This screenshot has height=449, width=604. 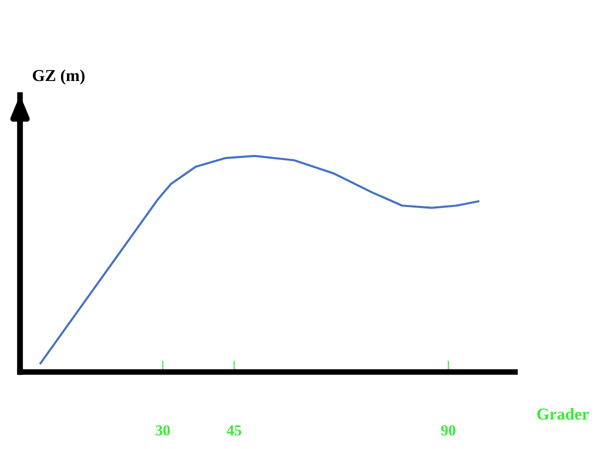 What do you see at coordinates (448, 430) in the screenshot?
I see `x-tick-label: 90` at bounding box center [448, 430].